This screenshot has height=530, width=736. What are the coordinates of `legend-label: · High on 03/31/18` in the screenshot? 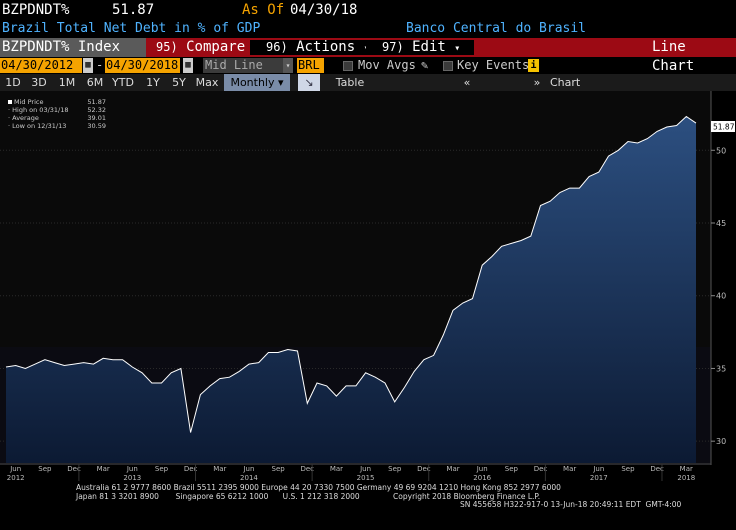 It's located at (47, 110).